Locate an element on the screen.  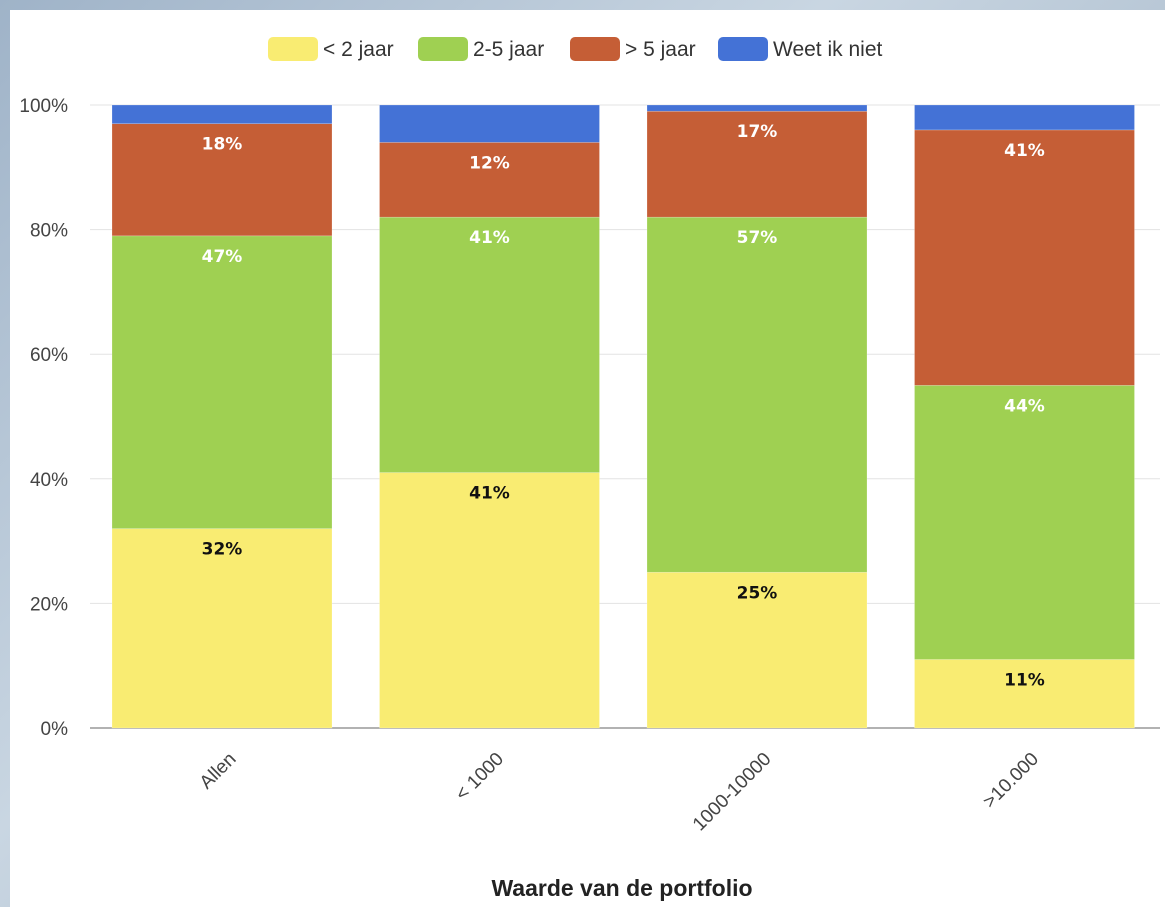
data-label: 32% is located at coordinates (222, 550).